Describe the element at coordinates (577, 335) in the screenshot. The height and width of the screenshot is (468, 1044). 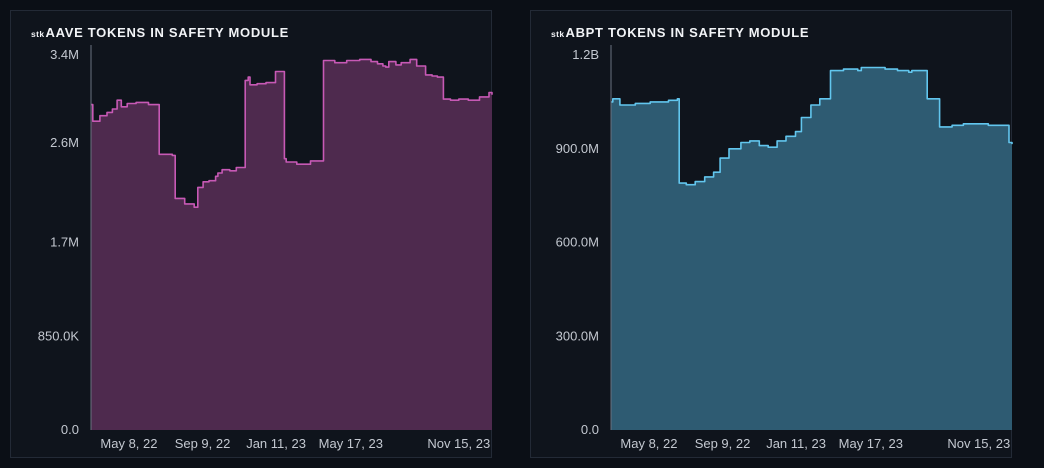
I see `y-tick-label: 300.0M` at that location.